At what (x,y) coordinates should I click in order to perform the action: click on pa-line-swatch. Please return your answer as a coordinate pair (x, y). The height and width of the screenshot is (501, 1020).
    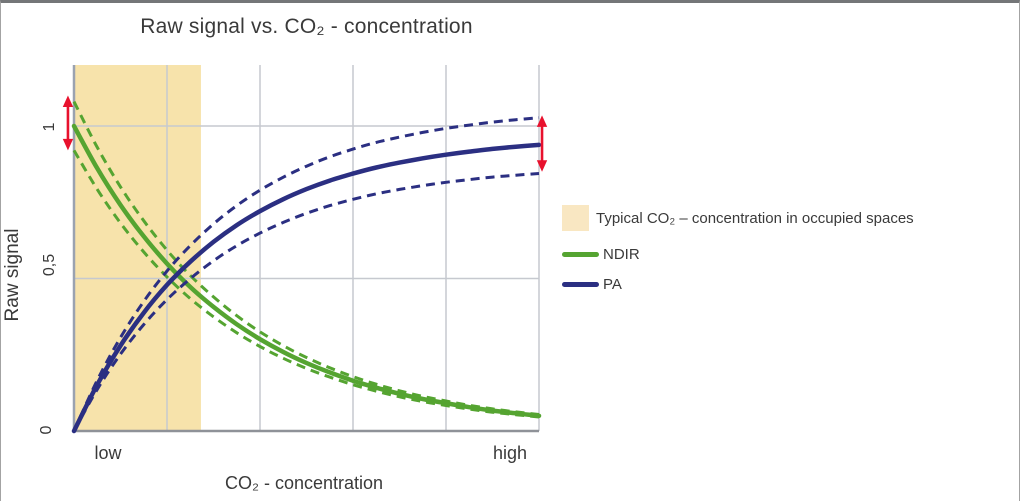
    Looking at the image, I should click on (580, 284).